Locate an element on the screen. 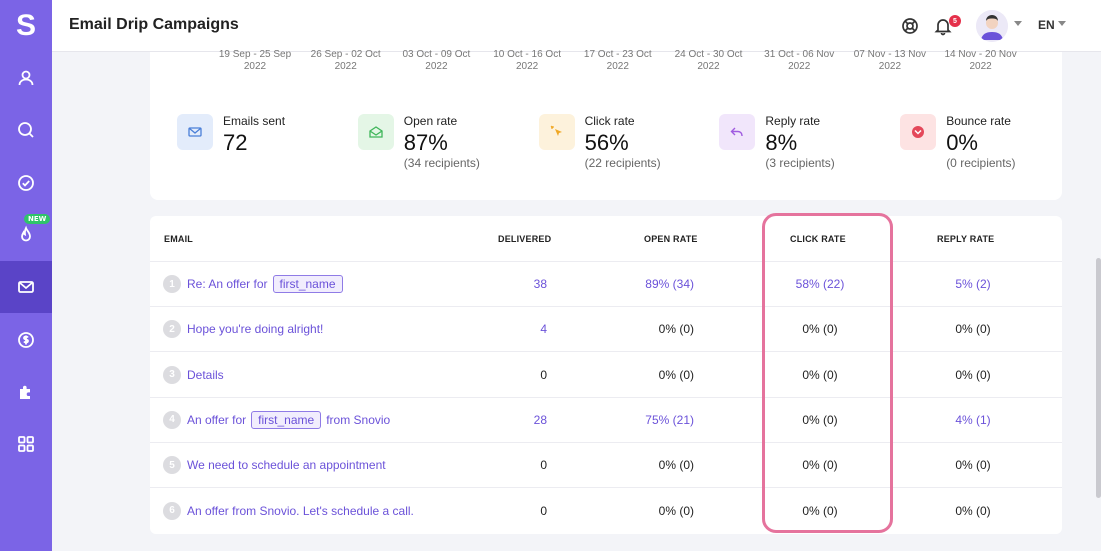 The height and width of the screenshot is (551, 1101). chevron-down-icon is located at coordinates (1018, 23).